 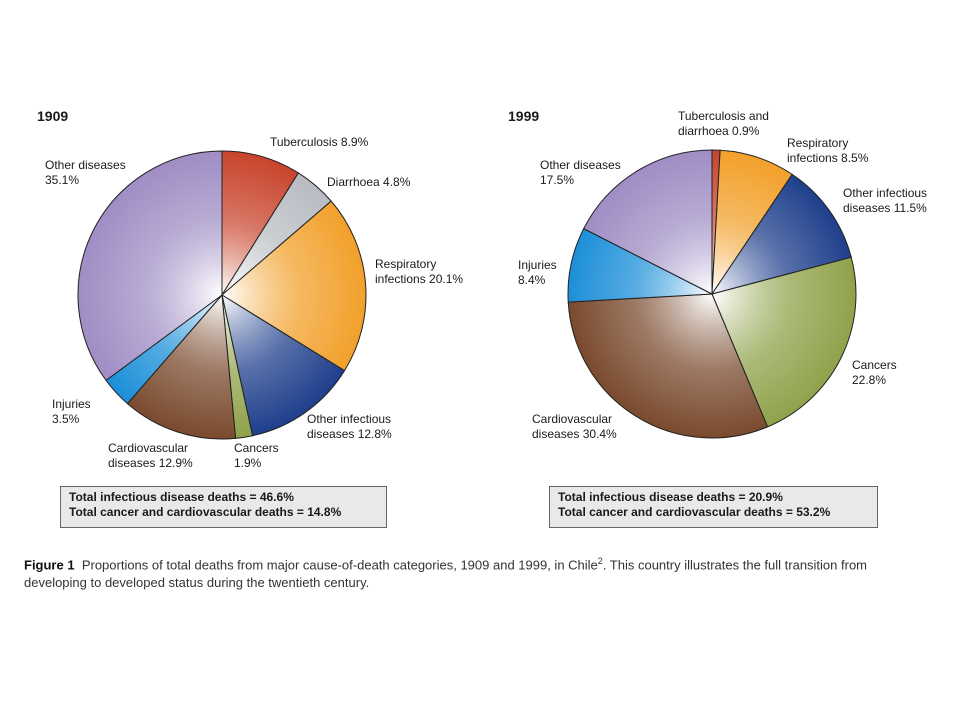 I want to click on caption-reference: 2, so click(x=600, y=561).